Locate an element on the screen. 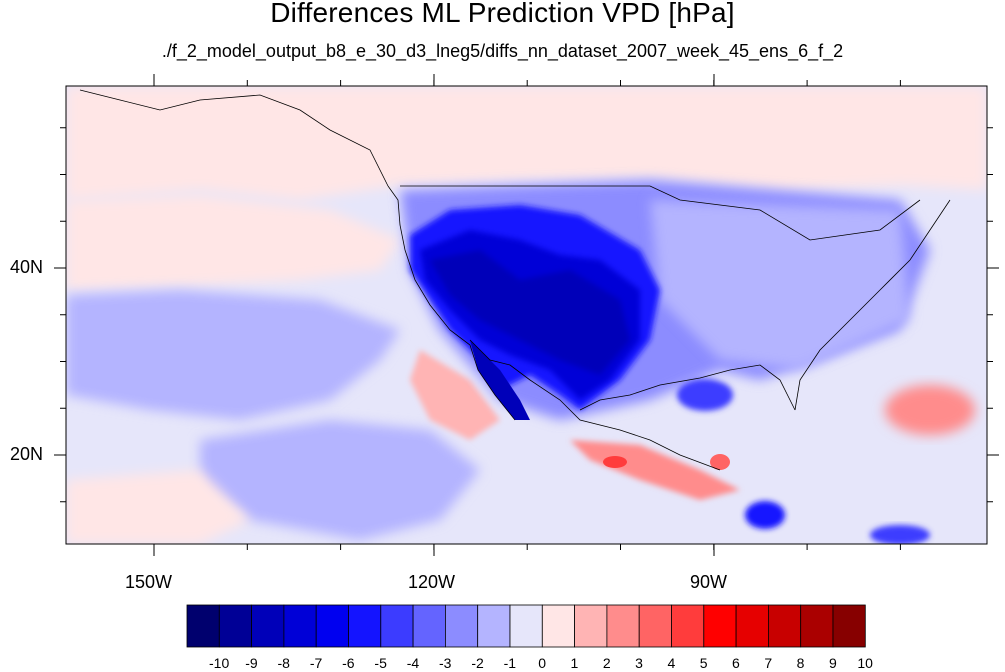 The image size is (1005, 672). colorbar-label: 1 is located at coordinates (574, 663).